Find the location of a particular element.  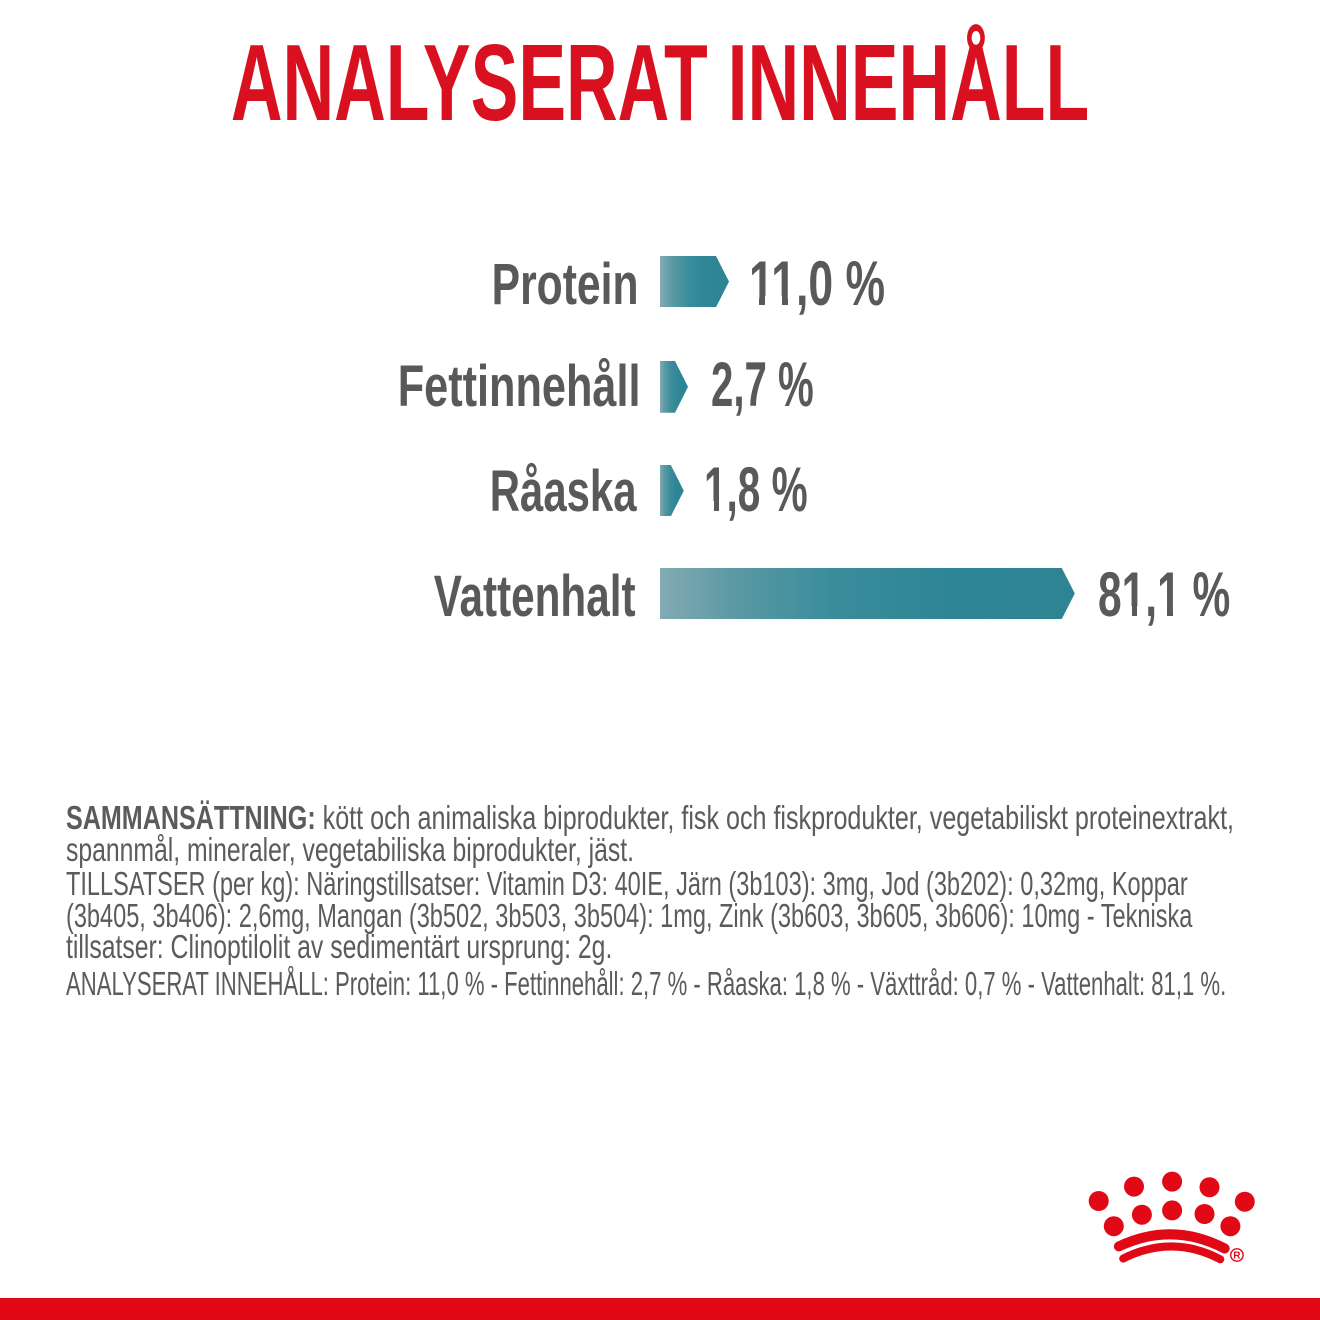

svg-text: R is located at coordinates (1237, 1256).